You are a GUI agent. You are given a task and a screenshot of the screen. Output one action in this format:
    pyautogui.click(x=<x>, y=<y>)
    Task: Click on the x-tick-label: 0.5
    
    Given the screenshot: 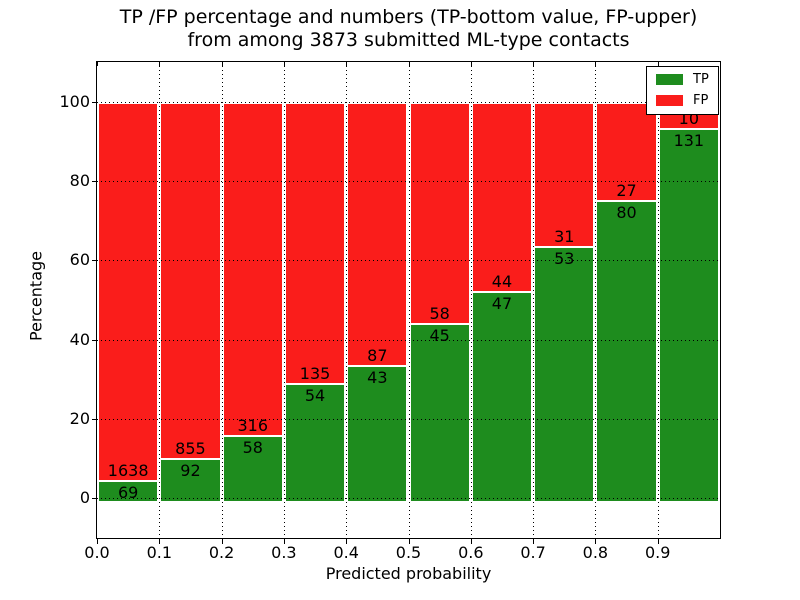 What is the action you would take?
    pyautogui.click(x=408, y=552)
    